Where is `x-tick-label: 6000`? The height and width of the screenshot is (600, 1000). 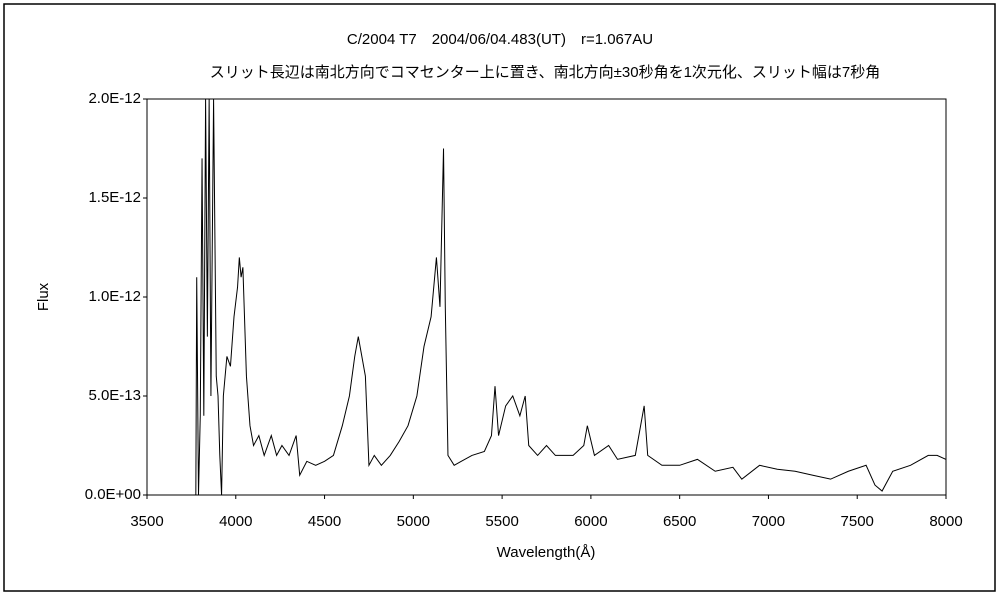
x-tick-label: 6000 is located at coordinates (590, 521).